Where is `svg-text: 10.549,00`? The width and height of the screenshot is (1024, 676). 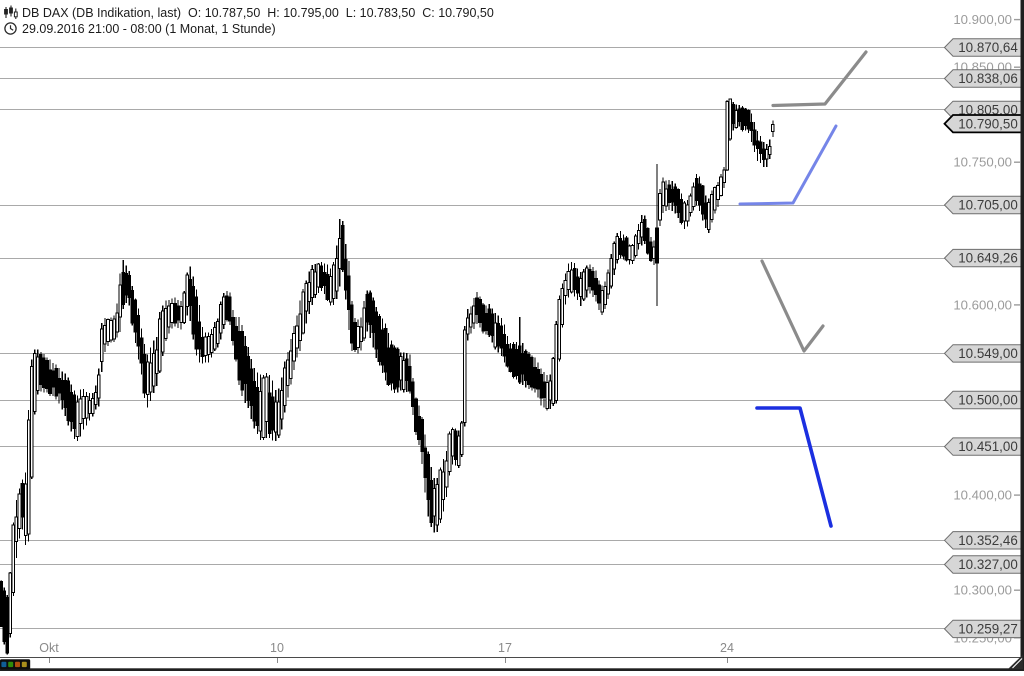 svg-text: 10.549,00 is located at coordinates (988, 353).